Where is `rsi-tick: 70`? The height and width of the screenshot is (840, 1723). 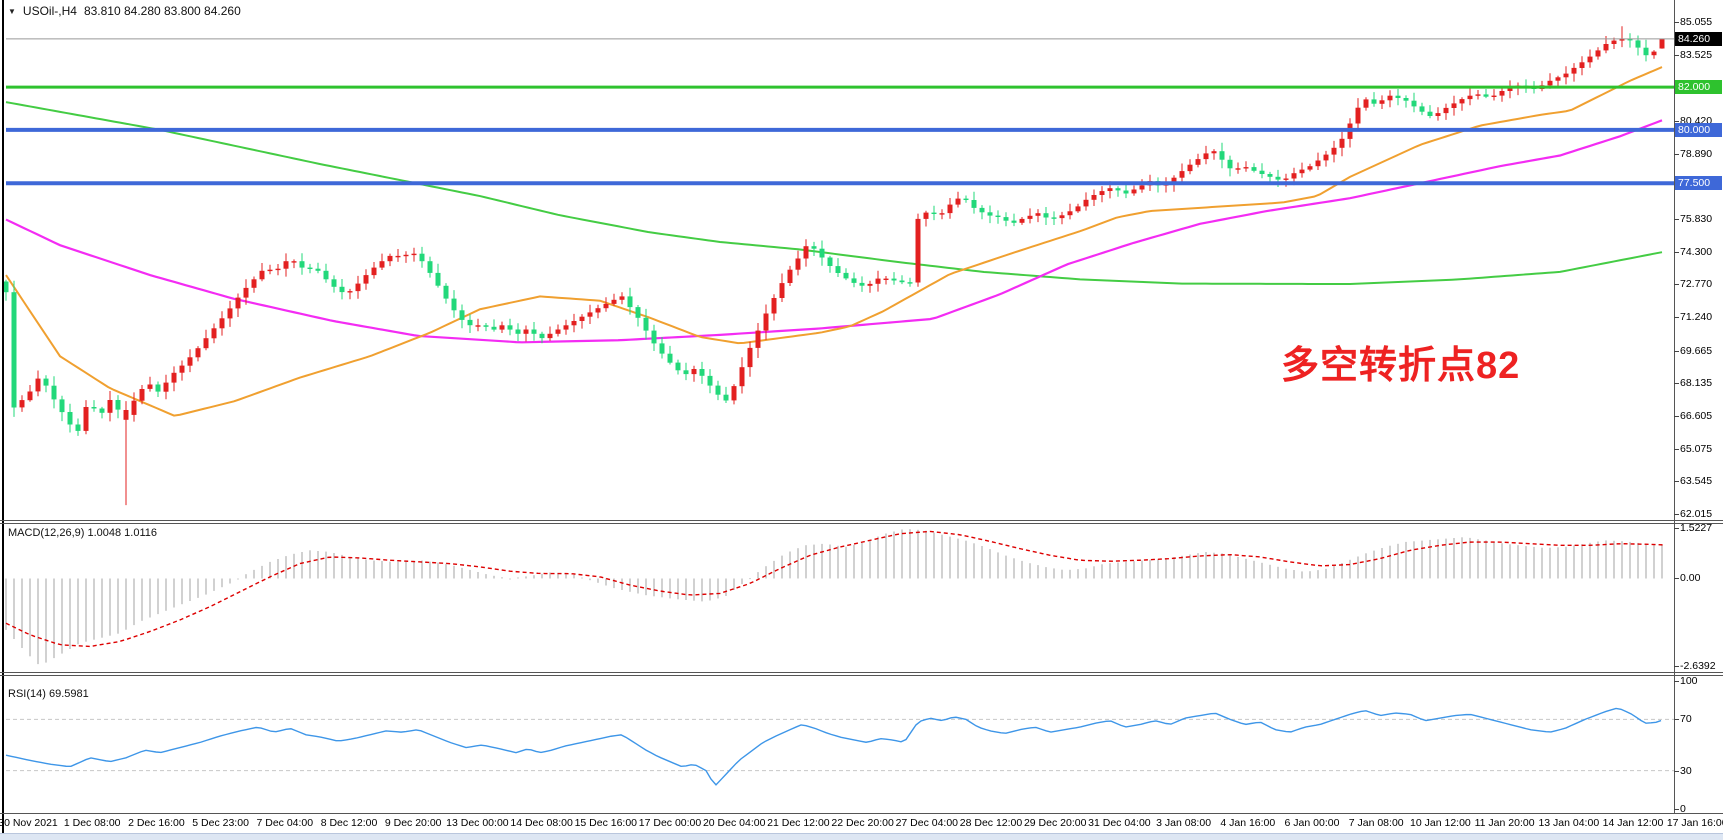 rsi-tick: 70 is located at coordinates (1686, 719).